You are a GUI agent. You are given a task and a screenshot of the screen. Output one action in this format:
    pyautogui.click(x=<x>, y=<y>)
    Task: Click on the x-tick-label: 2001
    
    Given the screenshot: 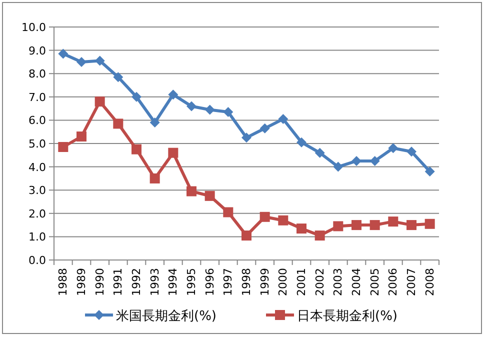 What is the action you would take?
    pyautogui.click(x=301, y=282)
    